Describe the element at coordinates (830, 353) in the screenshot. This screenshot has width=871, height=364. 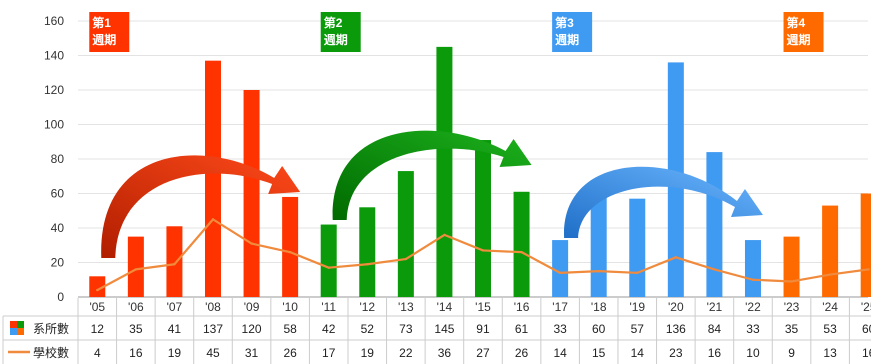
I see `table-cell-line: 13` at that location.